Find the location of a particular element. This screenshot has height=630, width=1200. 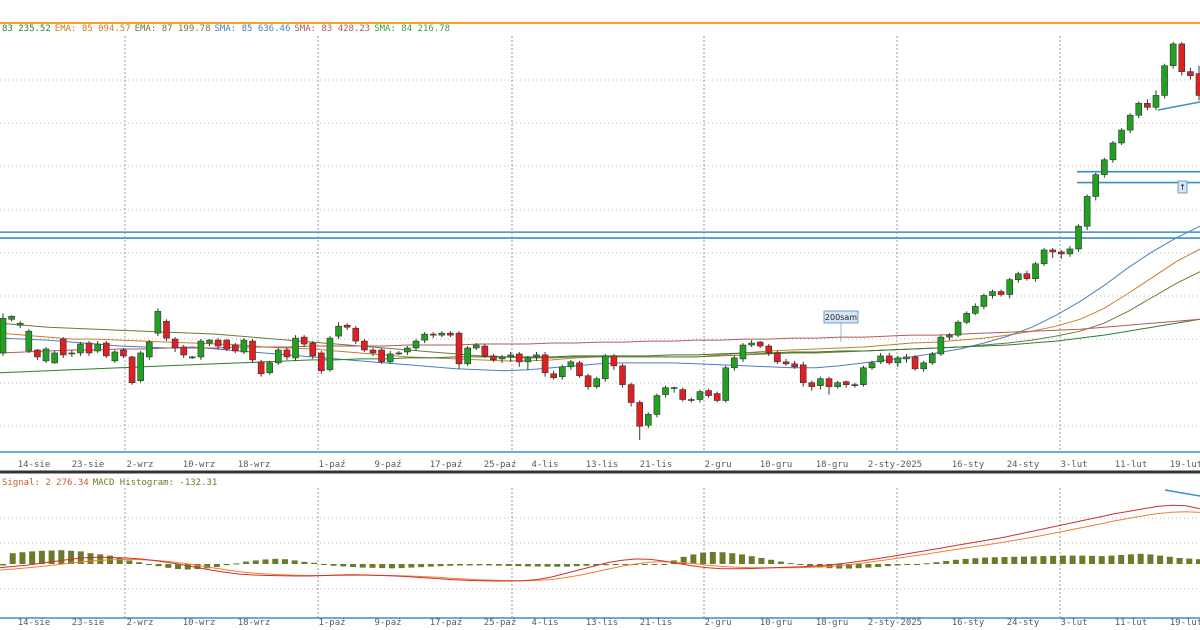

price-x-tick-12: 2-gru is located at coordinates (717, 465).